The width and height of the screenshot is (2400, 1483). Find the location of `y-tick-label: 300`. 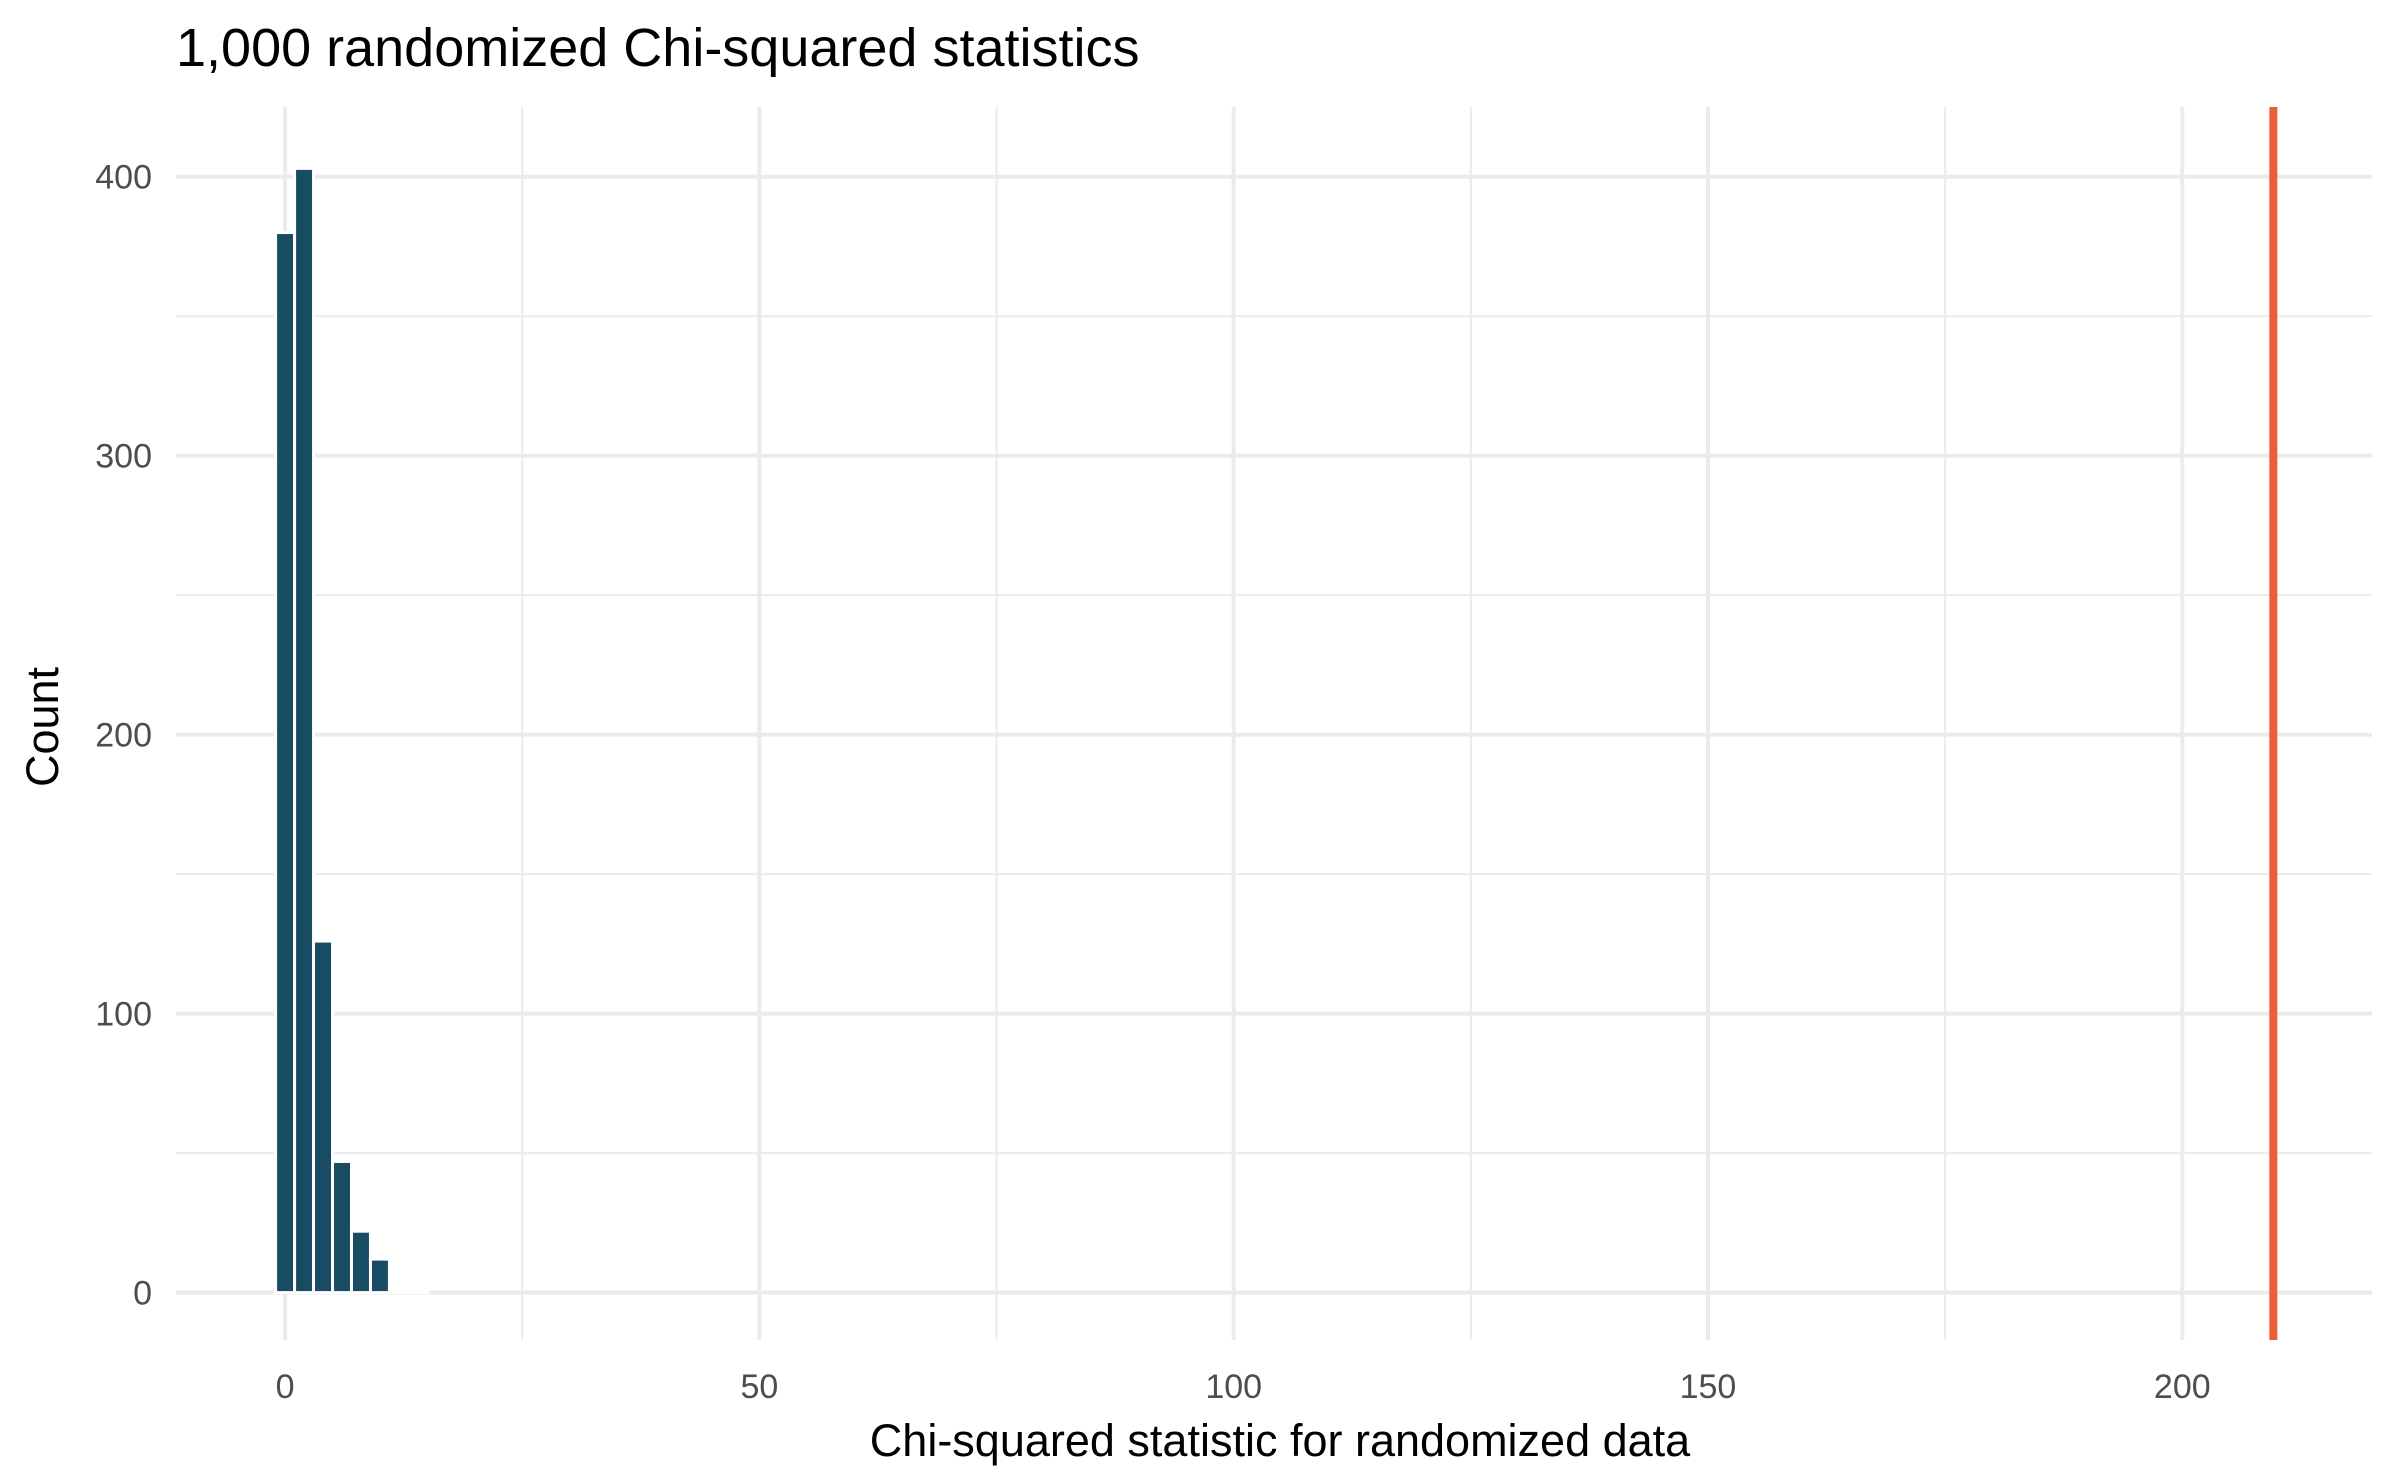

y-tick-label: 300 is located at coordinates (123, 457).